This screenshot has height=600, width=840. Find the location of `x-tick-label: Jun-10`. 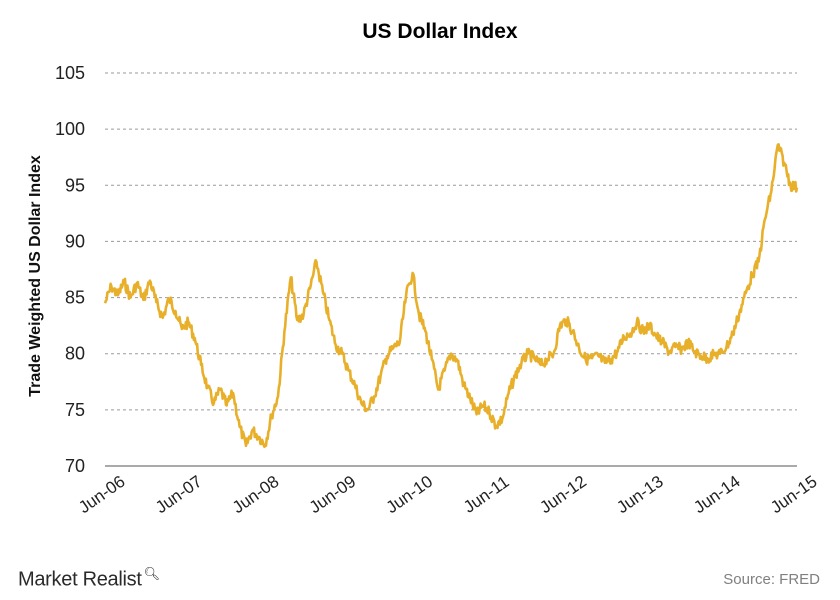

x-tick-label: Jun-10 is located at coordinates (409, 494).